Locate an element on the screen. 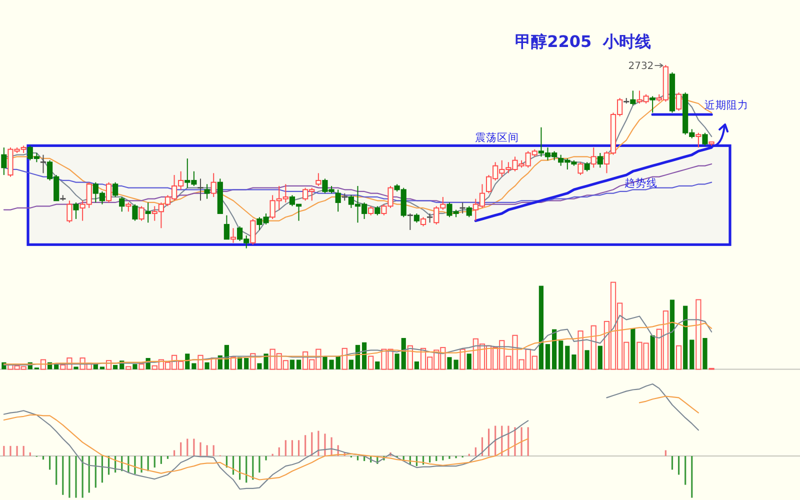 The width and height of the screenshot is (800, 500). band-label: 震荡区间 is located at coordinates (497, 138).